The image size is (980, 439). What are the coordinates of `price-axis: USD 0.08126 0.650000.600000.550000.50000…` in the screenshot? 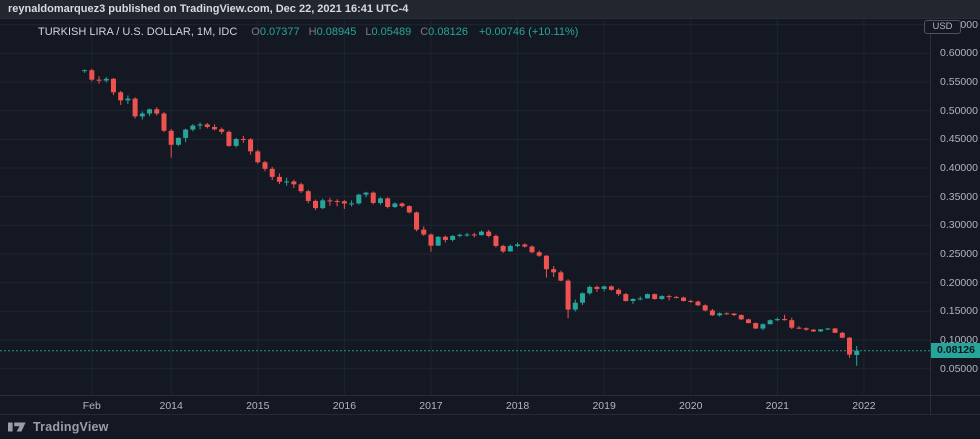 It's located at (952, 217).